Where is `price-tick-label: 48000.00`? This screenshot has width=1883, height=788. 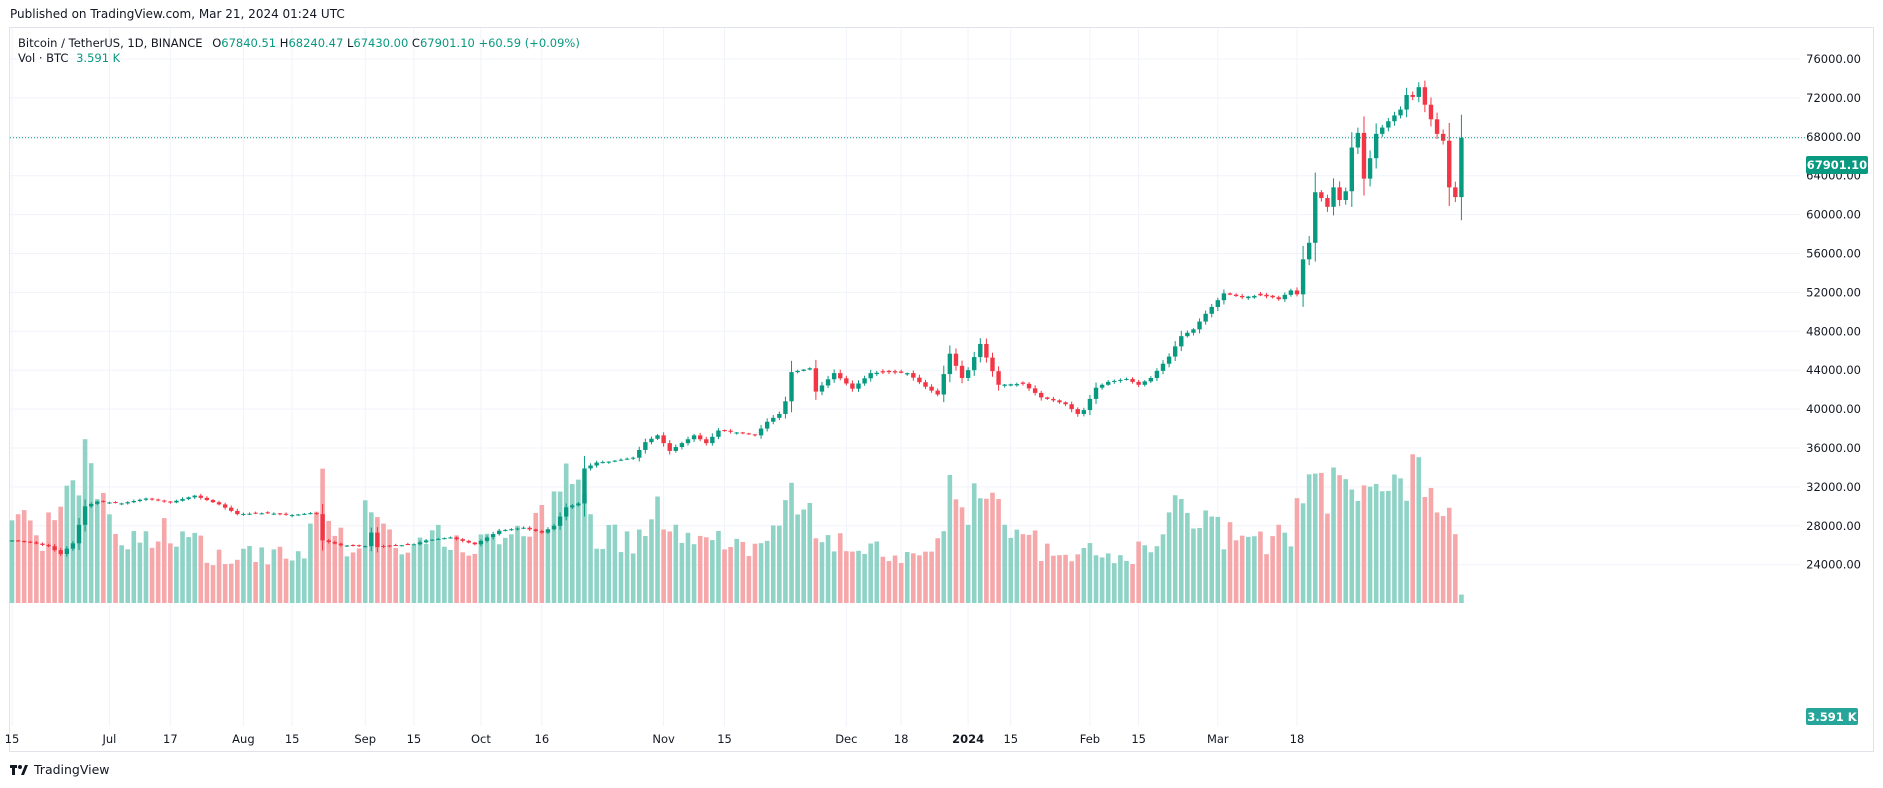
price-tick-label: 48000.00 is located at coordinates (1833, 331).